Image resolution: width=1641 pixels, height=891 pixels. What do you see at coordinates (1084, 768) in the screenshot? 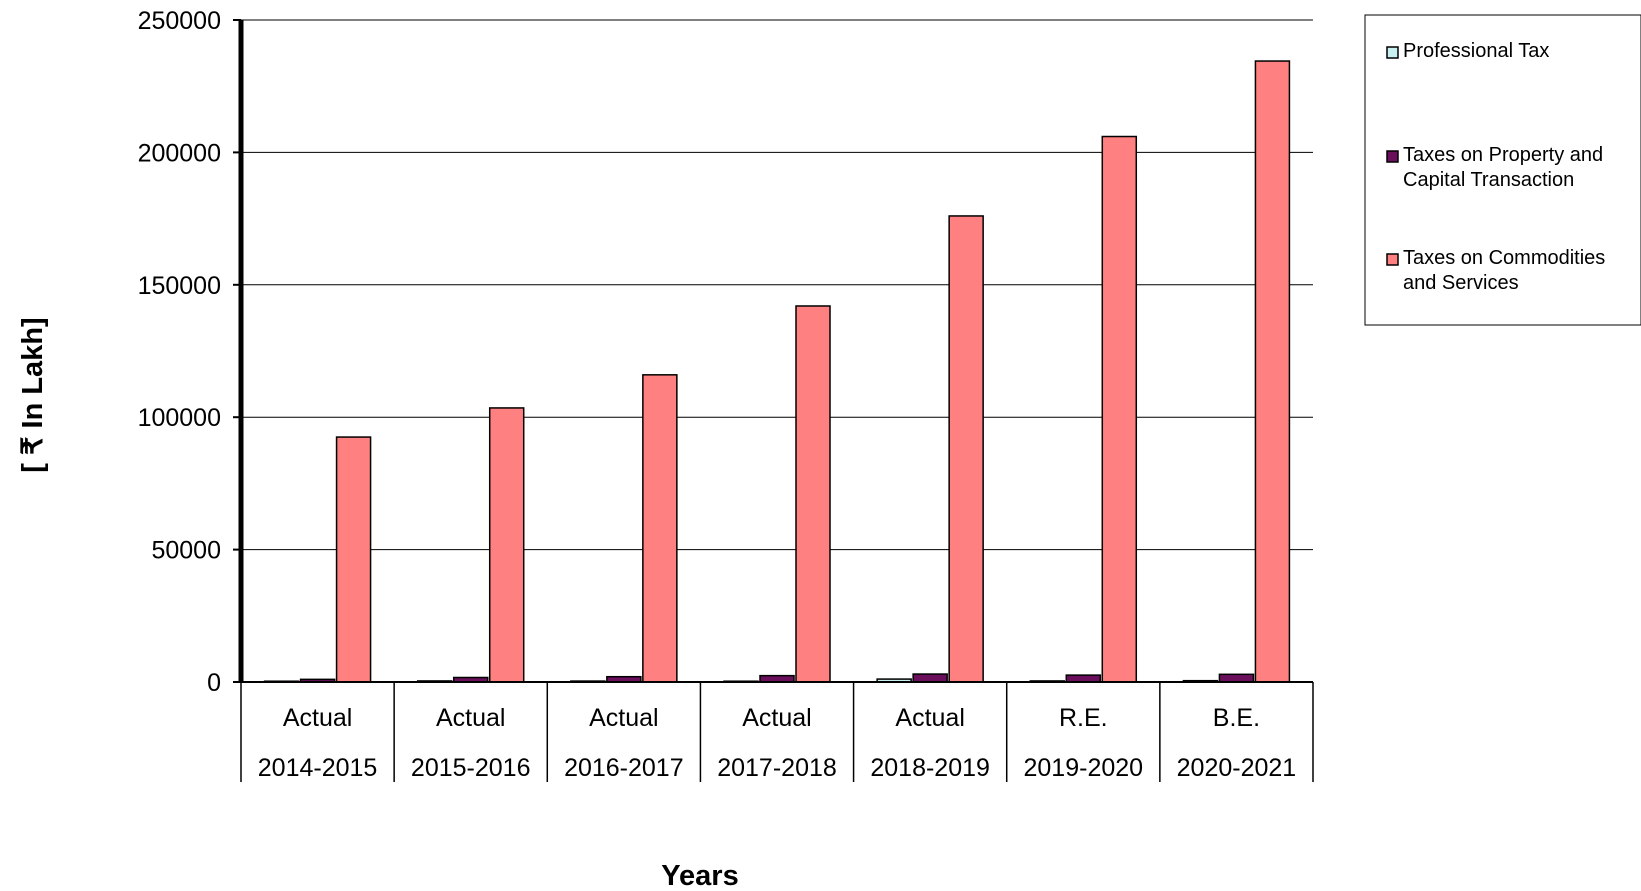
I see `category-label-bottom: 2019-2020` at bounding box center [1084, 768].